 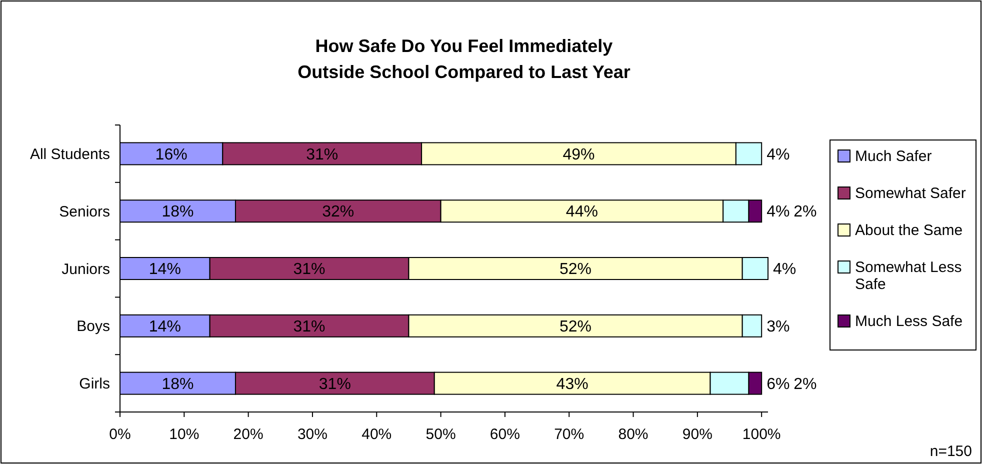 I want to click on y-tick-label: Seniors, so click(x=84, y=211).